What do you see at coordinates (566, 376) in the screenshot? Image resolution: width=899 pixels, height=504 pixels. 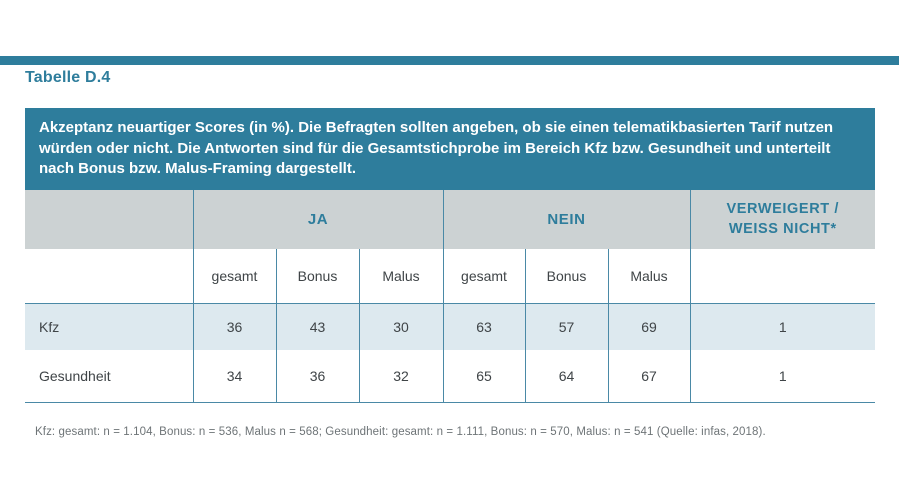 I see `gesundheit-nein-bonus: 64` at bounding box center [566, 376].